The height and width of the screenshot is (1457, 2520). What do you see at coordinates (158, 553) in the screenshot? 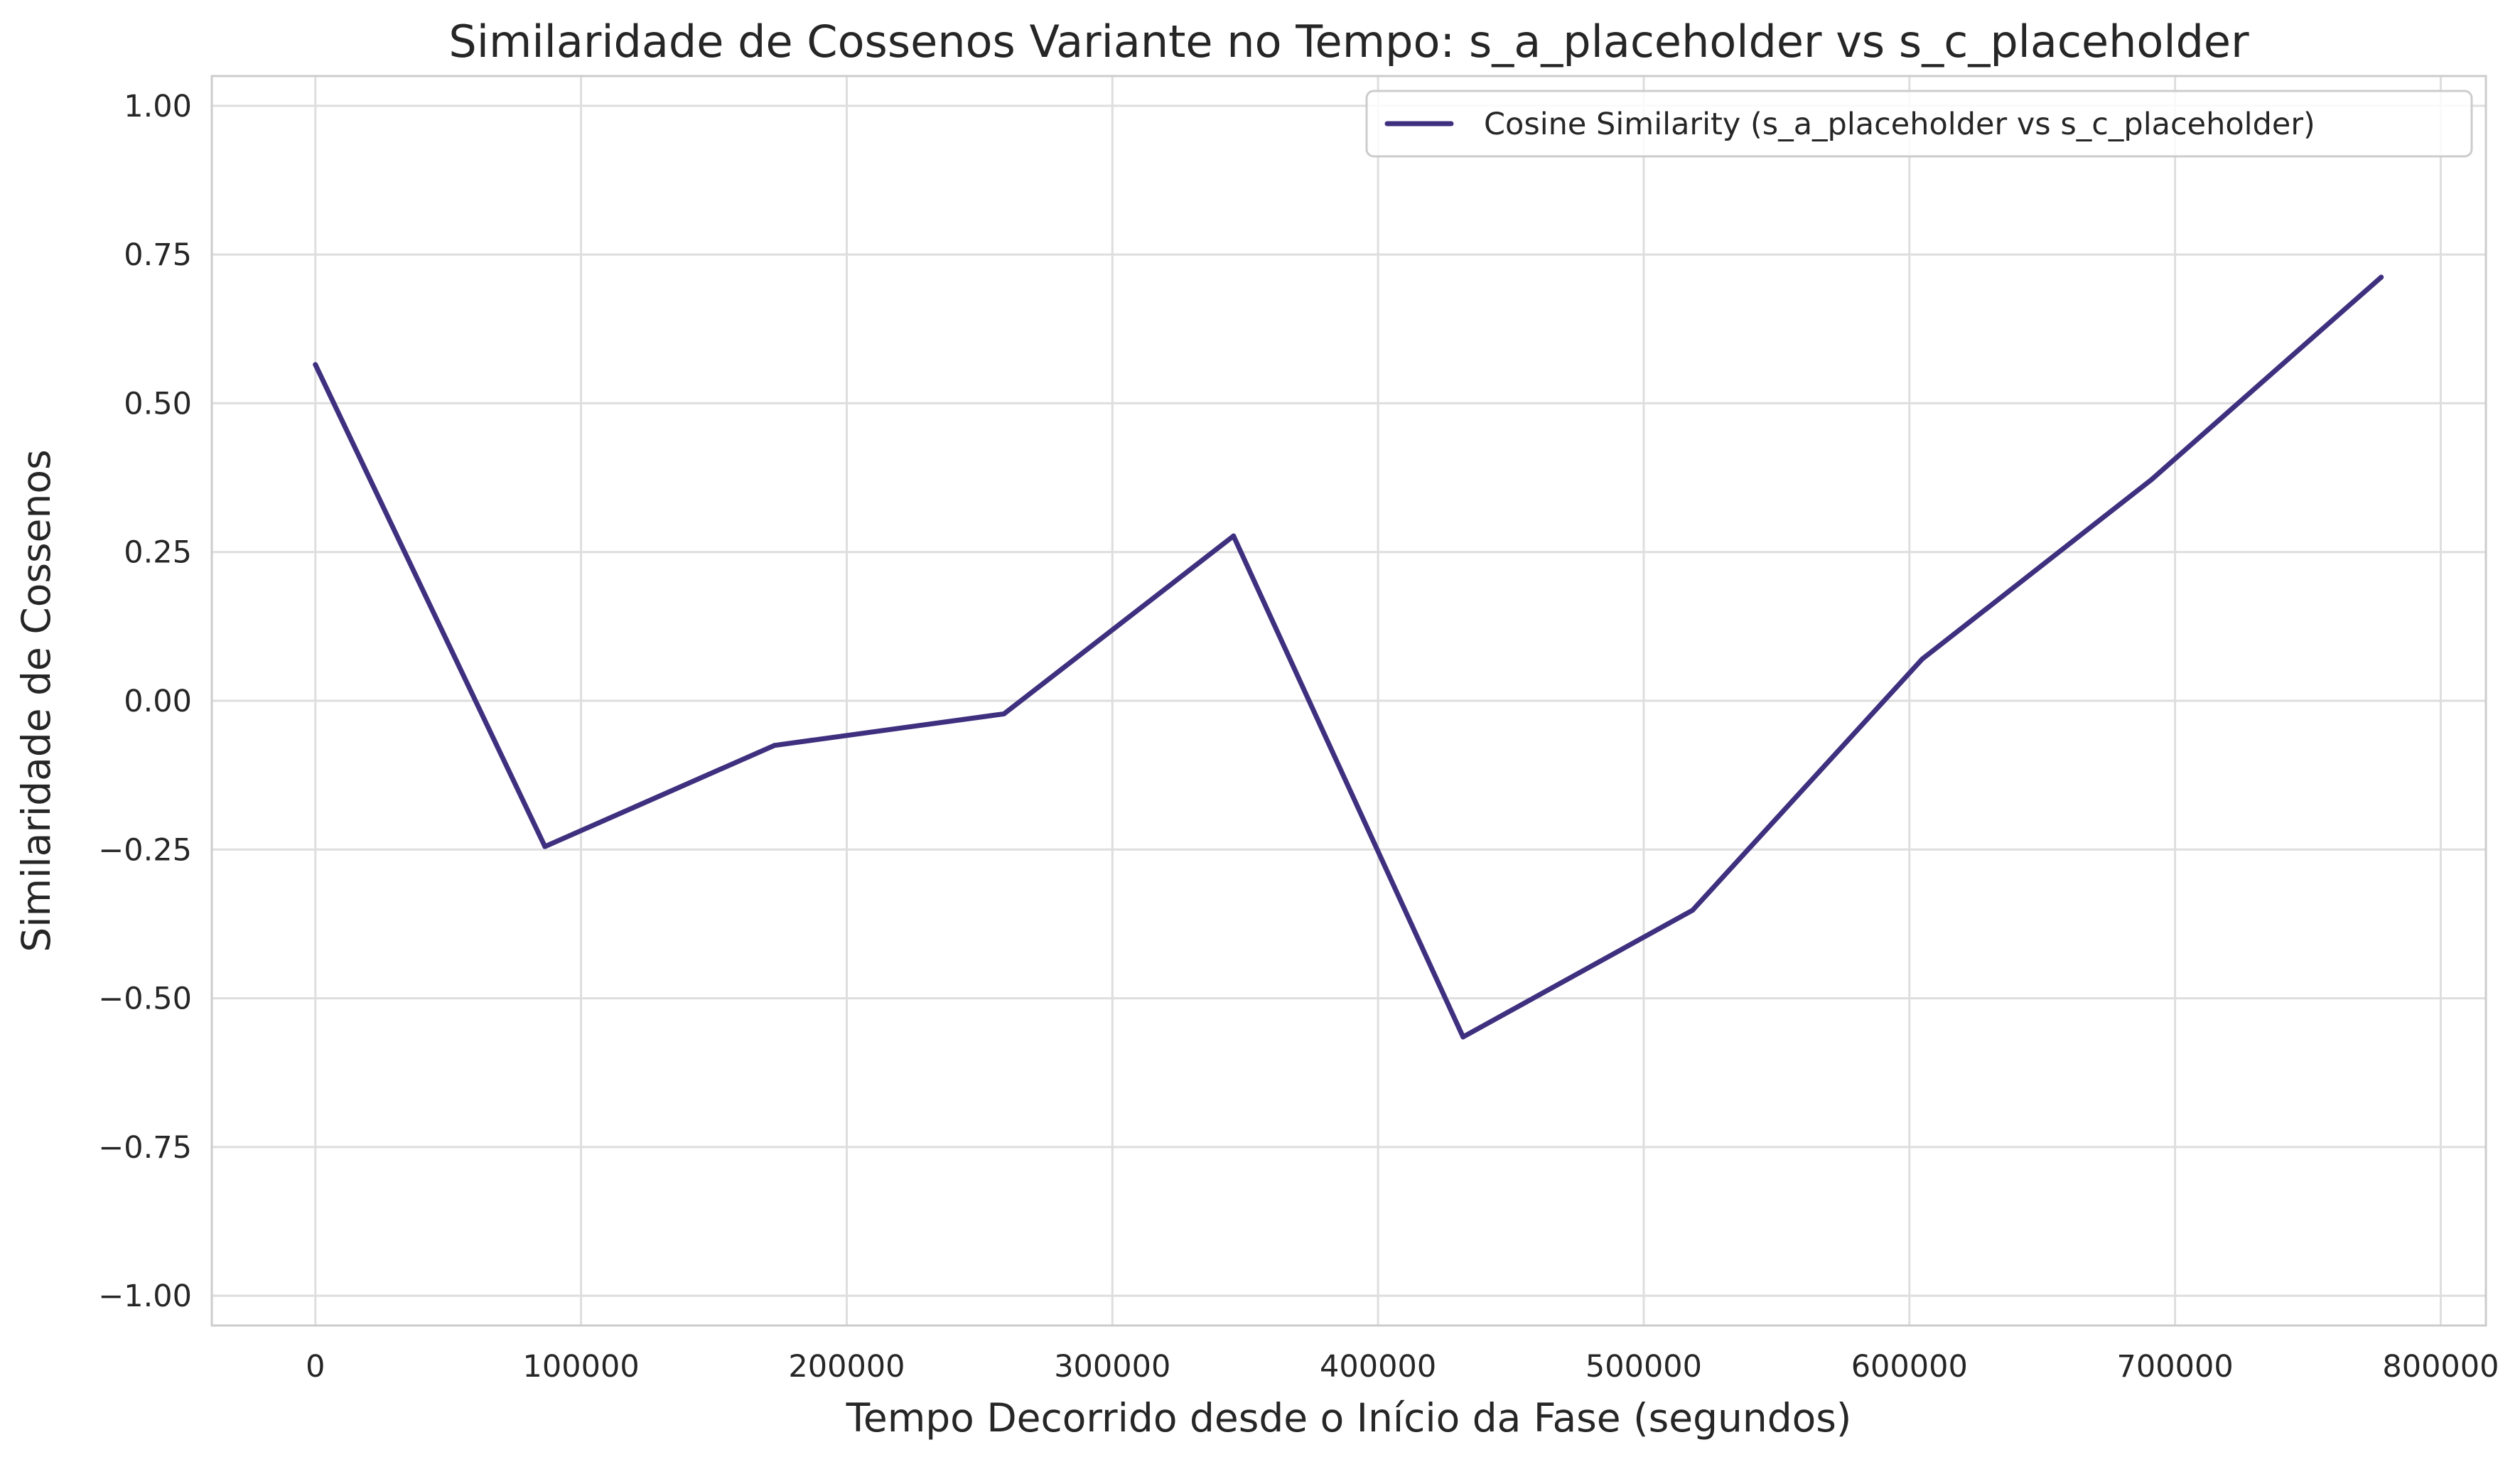
I see `y-tick-label: 0.25` at bounding box center [158, 553].